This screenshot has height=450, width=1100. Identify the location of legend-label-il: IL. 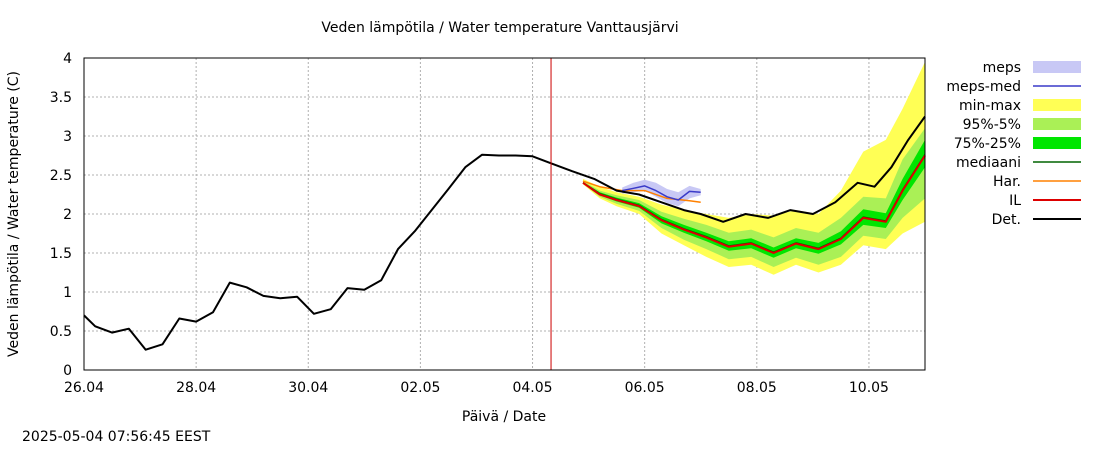
(1015, 201).